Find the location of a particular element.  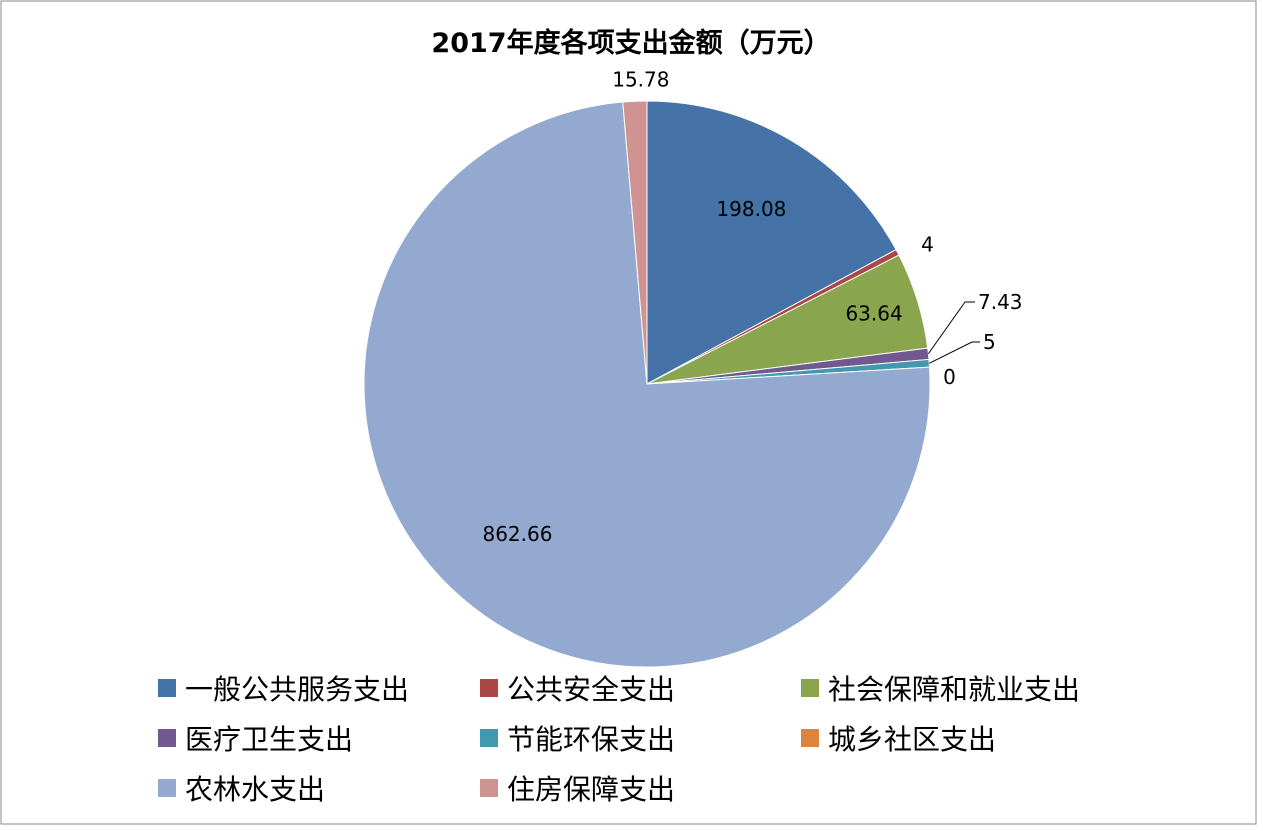

legend-label: 医疗卫生支出 is located at coordinates (269, 739).